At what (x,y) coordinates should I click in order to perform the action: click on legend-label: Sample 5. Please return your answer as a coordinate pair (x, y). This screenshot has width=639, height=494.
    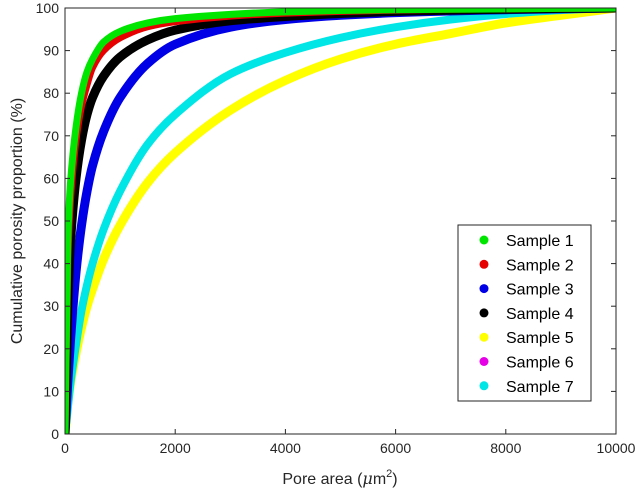
    Looking at the image, I should click on (540, 338).